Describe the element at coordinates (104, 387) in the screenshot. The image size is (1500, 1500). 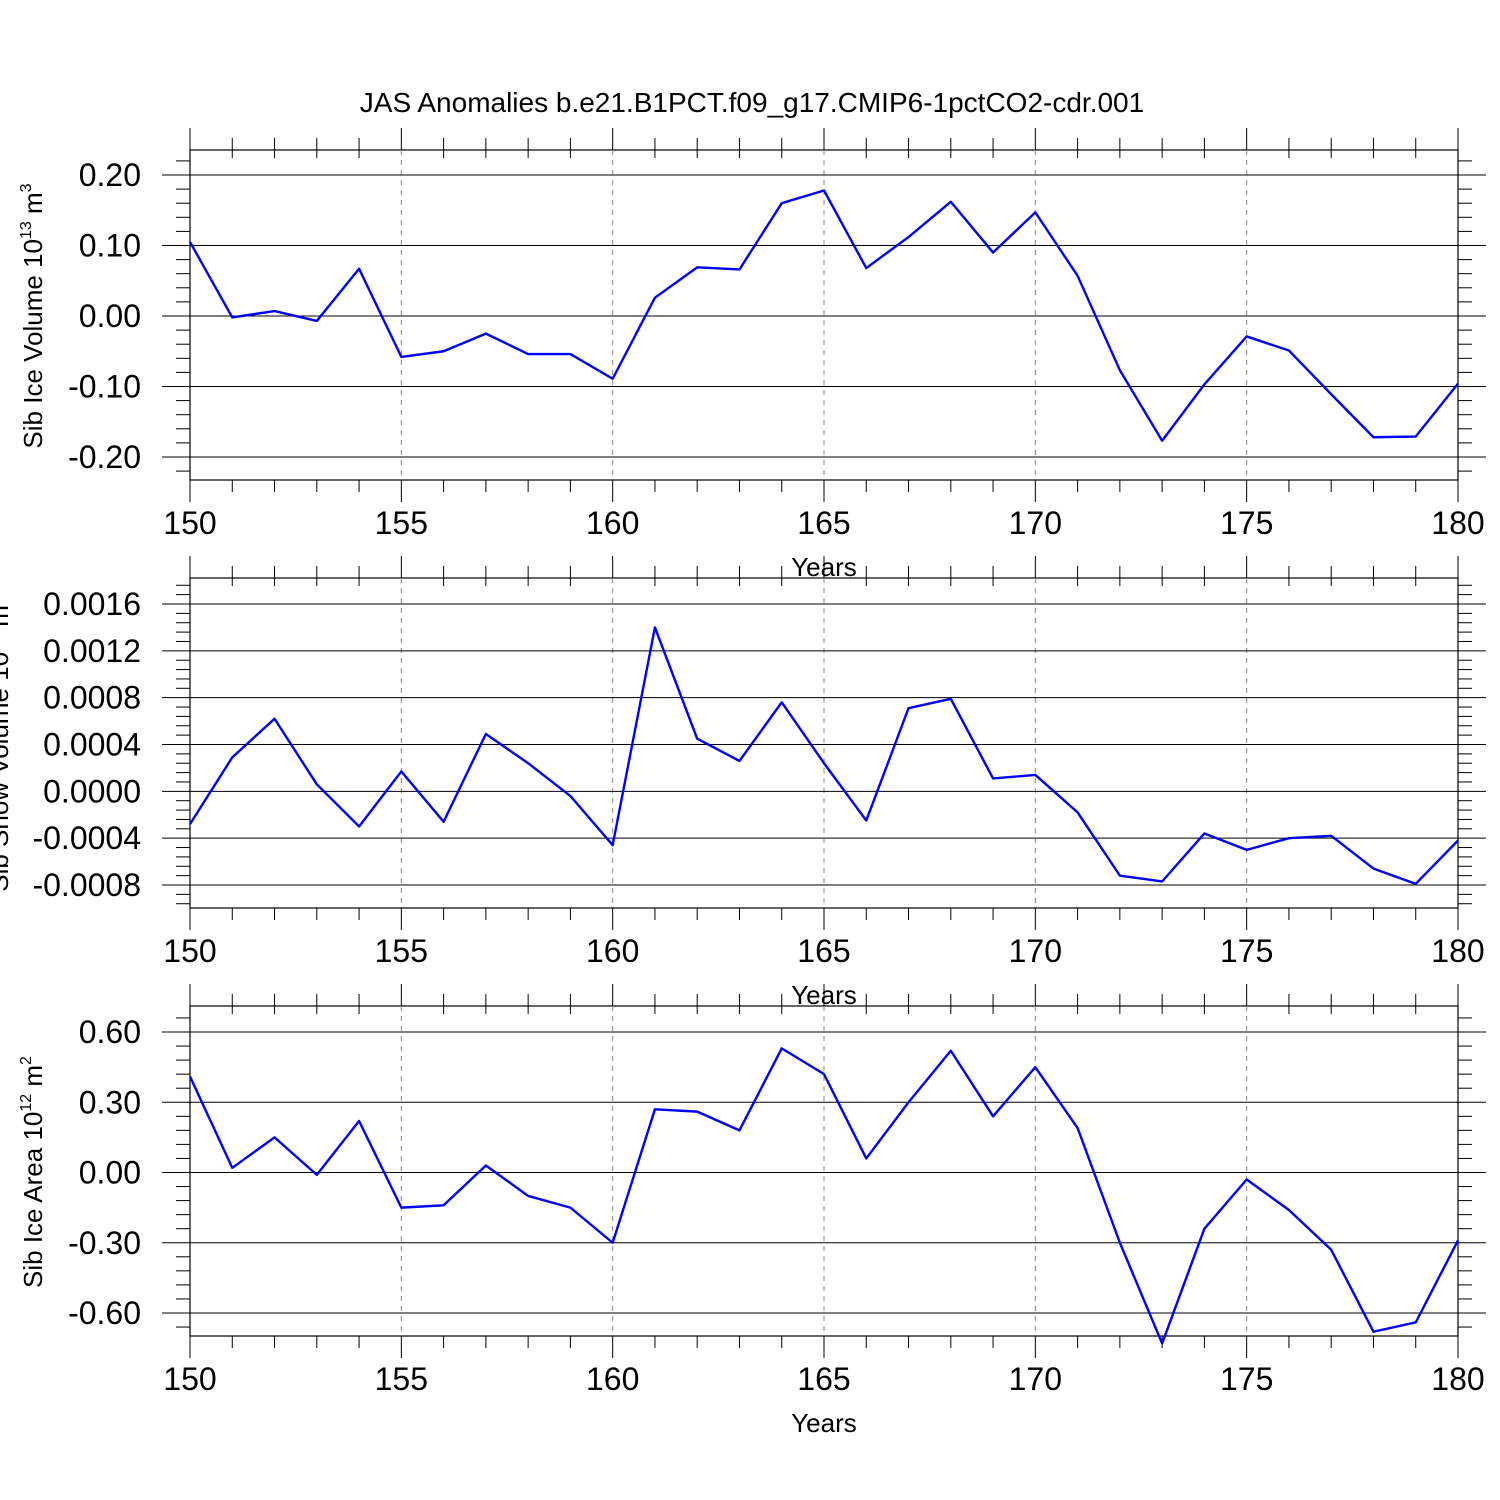
I see `y-tick-label: -0.10` at that location.